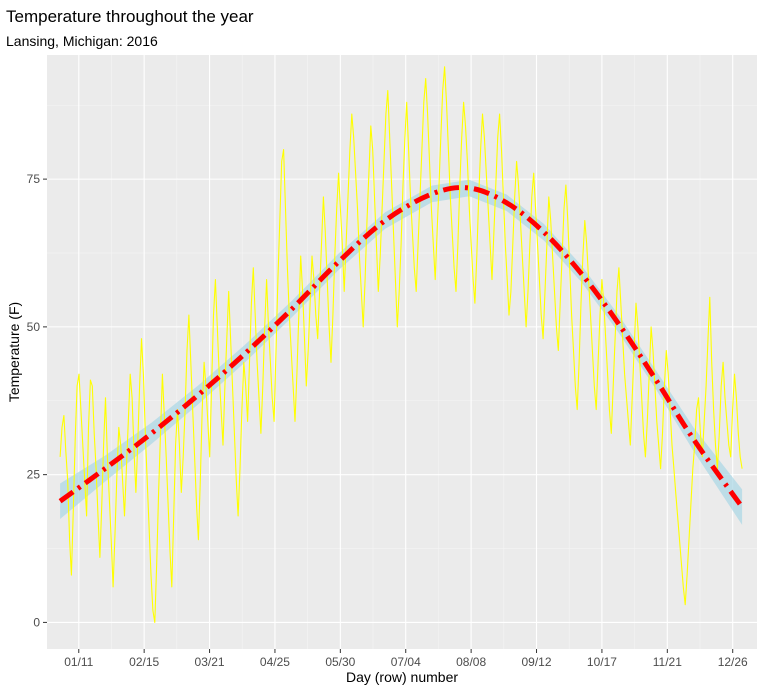 This screenshot has height=692, width=763. Describe the element at coordinates (37, 400) in the screenshot. I see `y-axis-ticks: 0 25 50 75` at that location.